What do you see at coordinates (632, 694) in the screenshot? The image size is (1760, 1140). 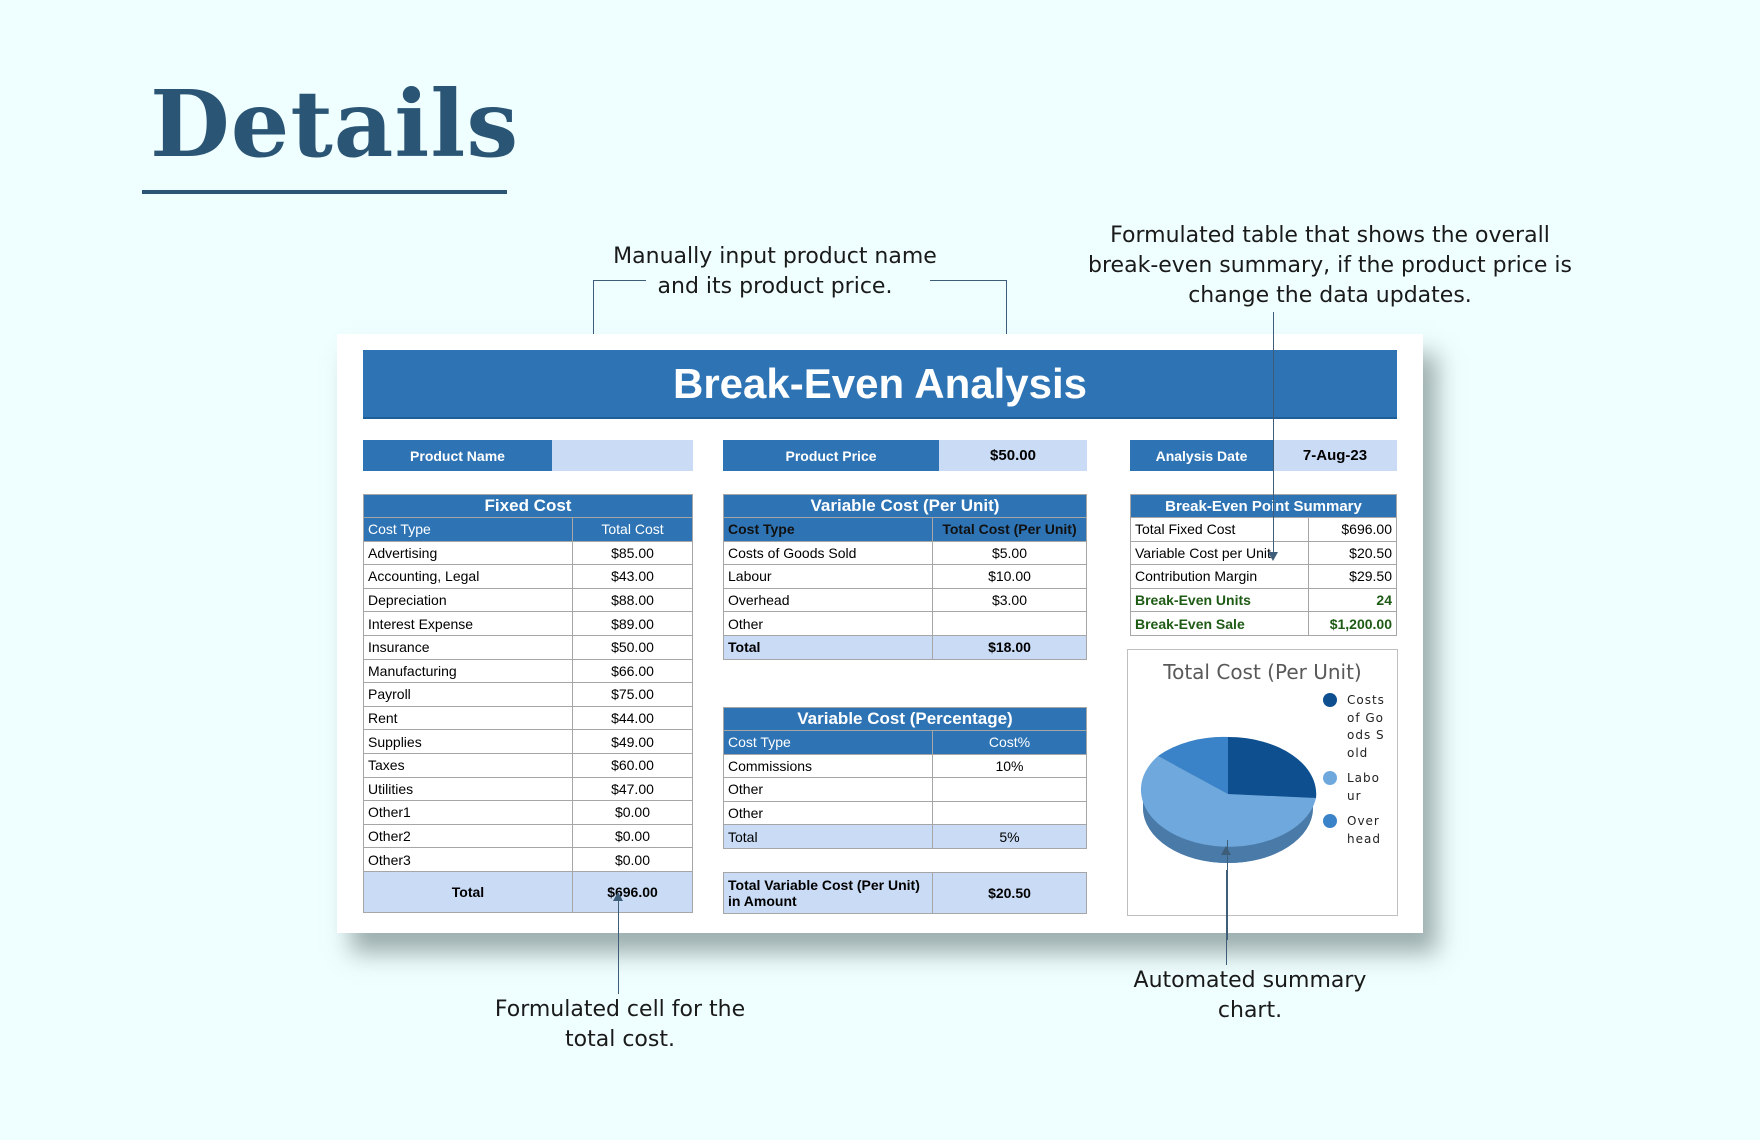 I see `cell-cost: $75.00` at bounding box center [632, 694].